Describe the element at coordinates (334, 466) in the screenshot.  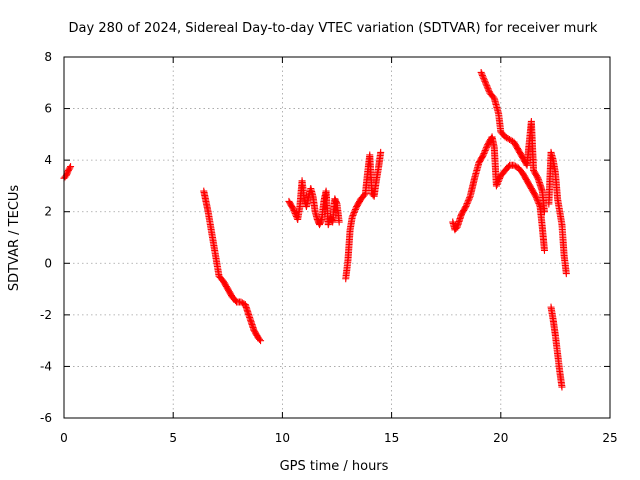
I see `x-axis-label: GPS time / hours` at that location.